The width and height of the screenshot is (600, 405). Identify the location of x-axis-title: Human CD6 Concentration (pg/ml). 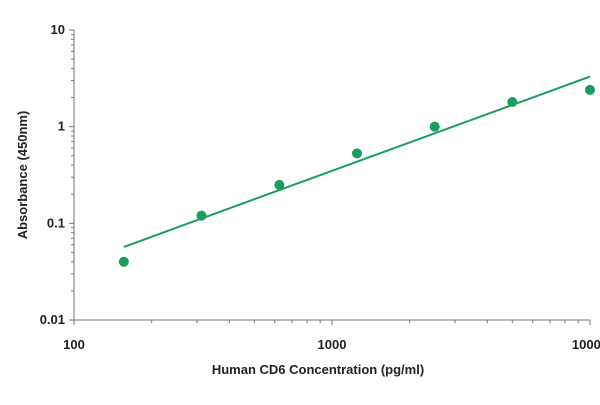
(318, 369).